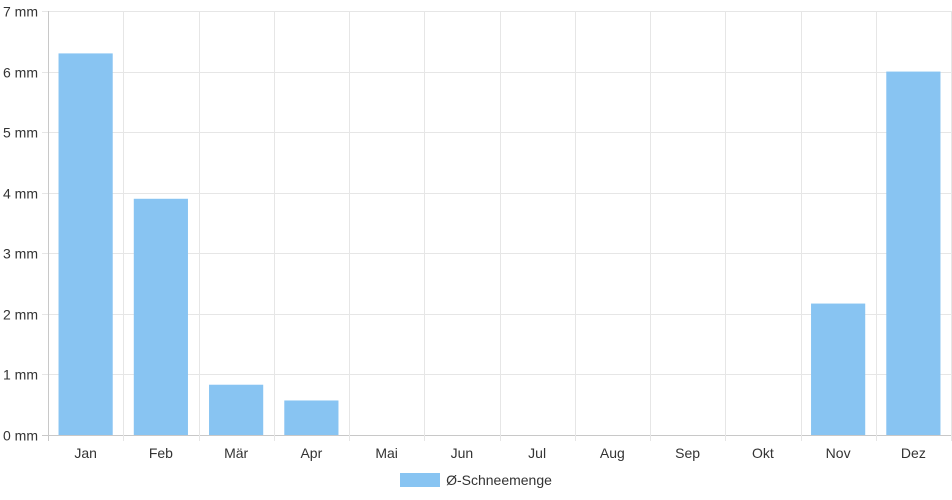  Describe the element at coordinates (236, 453) in the screenshot. I see `x-tick-label: Mär` at that location.